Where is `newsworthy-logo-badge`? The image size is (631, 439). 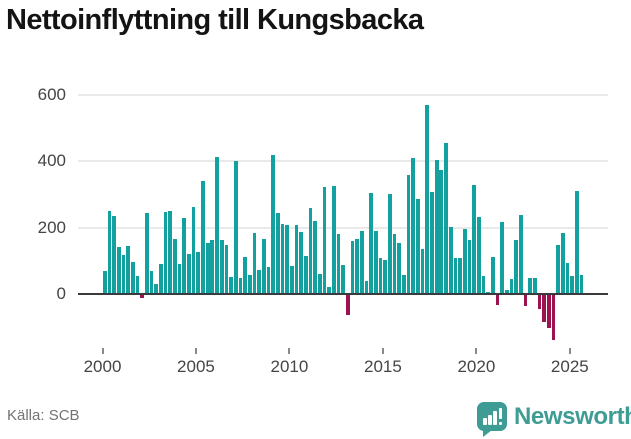
newsworthy-logo-badge is located at coordinates (492, 416).